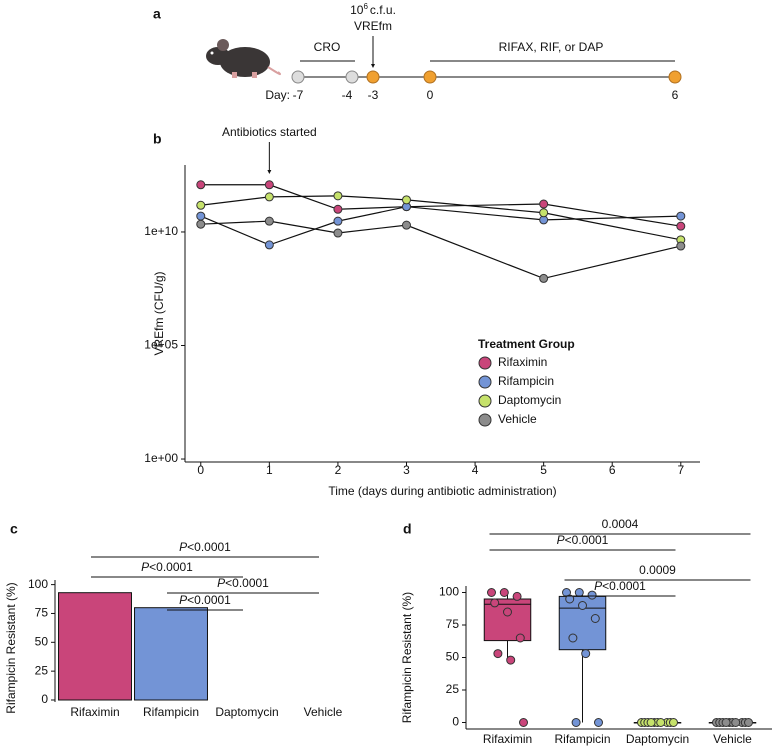 The height and width of the screenshot is (748, 775). What do you see at coordinates (373, 9) in the screenshot?
I see `dose-label: 106 c.f.u.` at bounding box center [373, 9].